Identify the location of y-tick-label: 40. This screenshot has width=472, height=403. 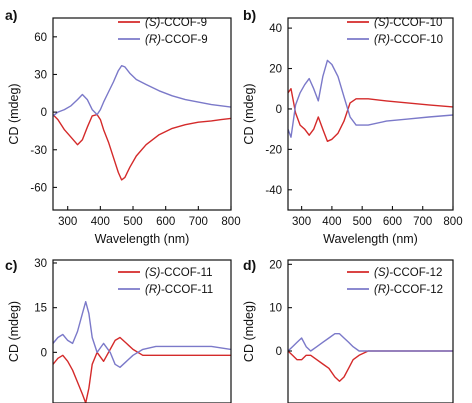
(275, 29).